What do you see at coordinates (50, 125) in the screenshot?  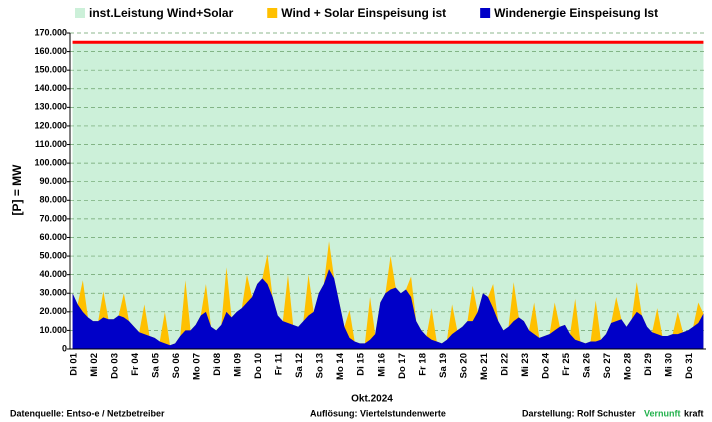 I see `y-tick-label: 120.000` at bounding box center [50, 125].